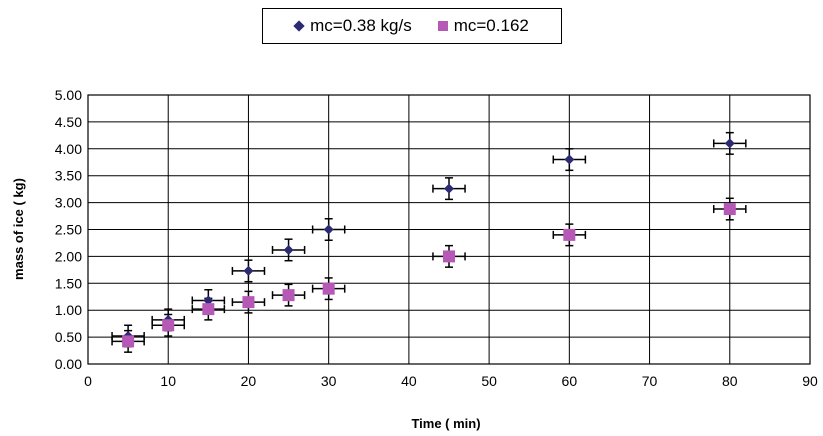  What do you see at coordinates (68, 283) in the screenshot?
I see `y-tick-label: 1.50` at bounding box center [68, 283].